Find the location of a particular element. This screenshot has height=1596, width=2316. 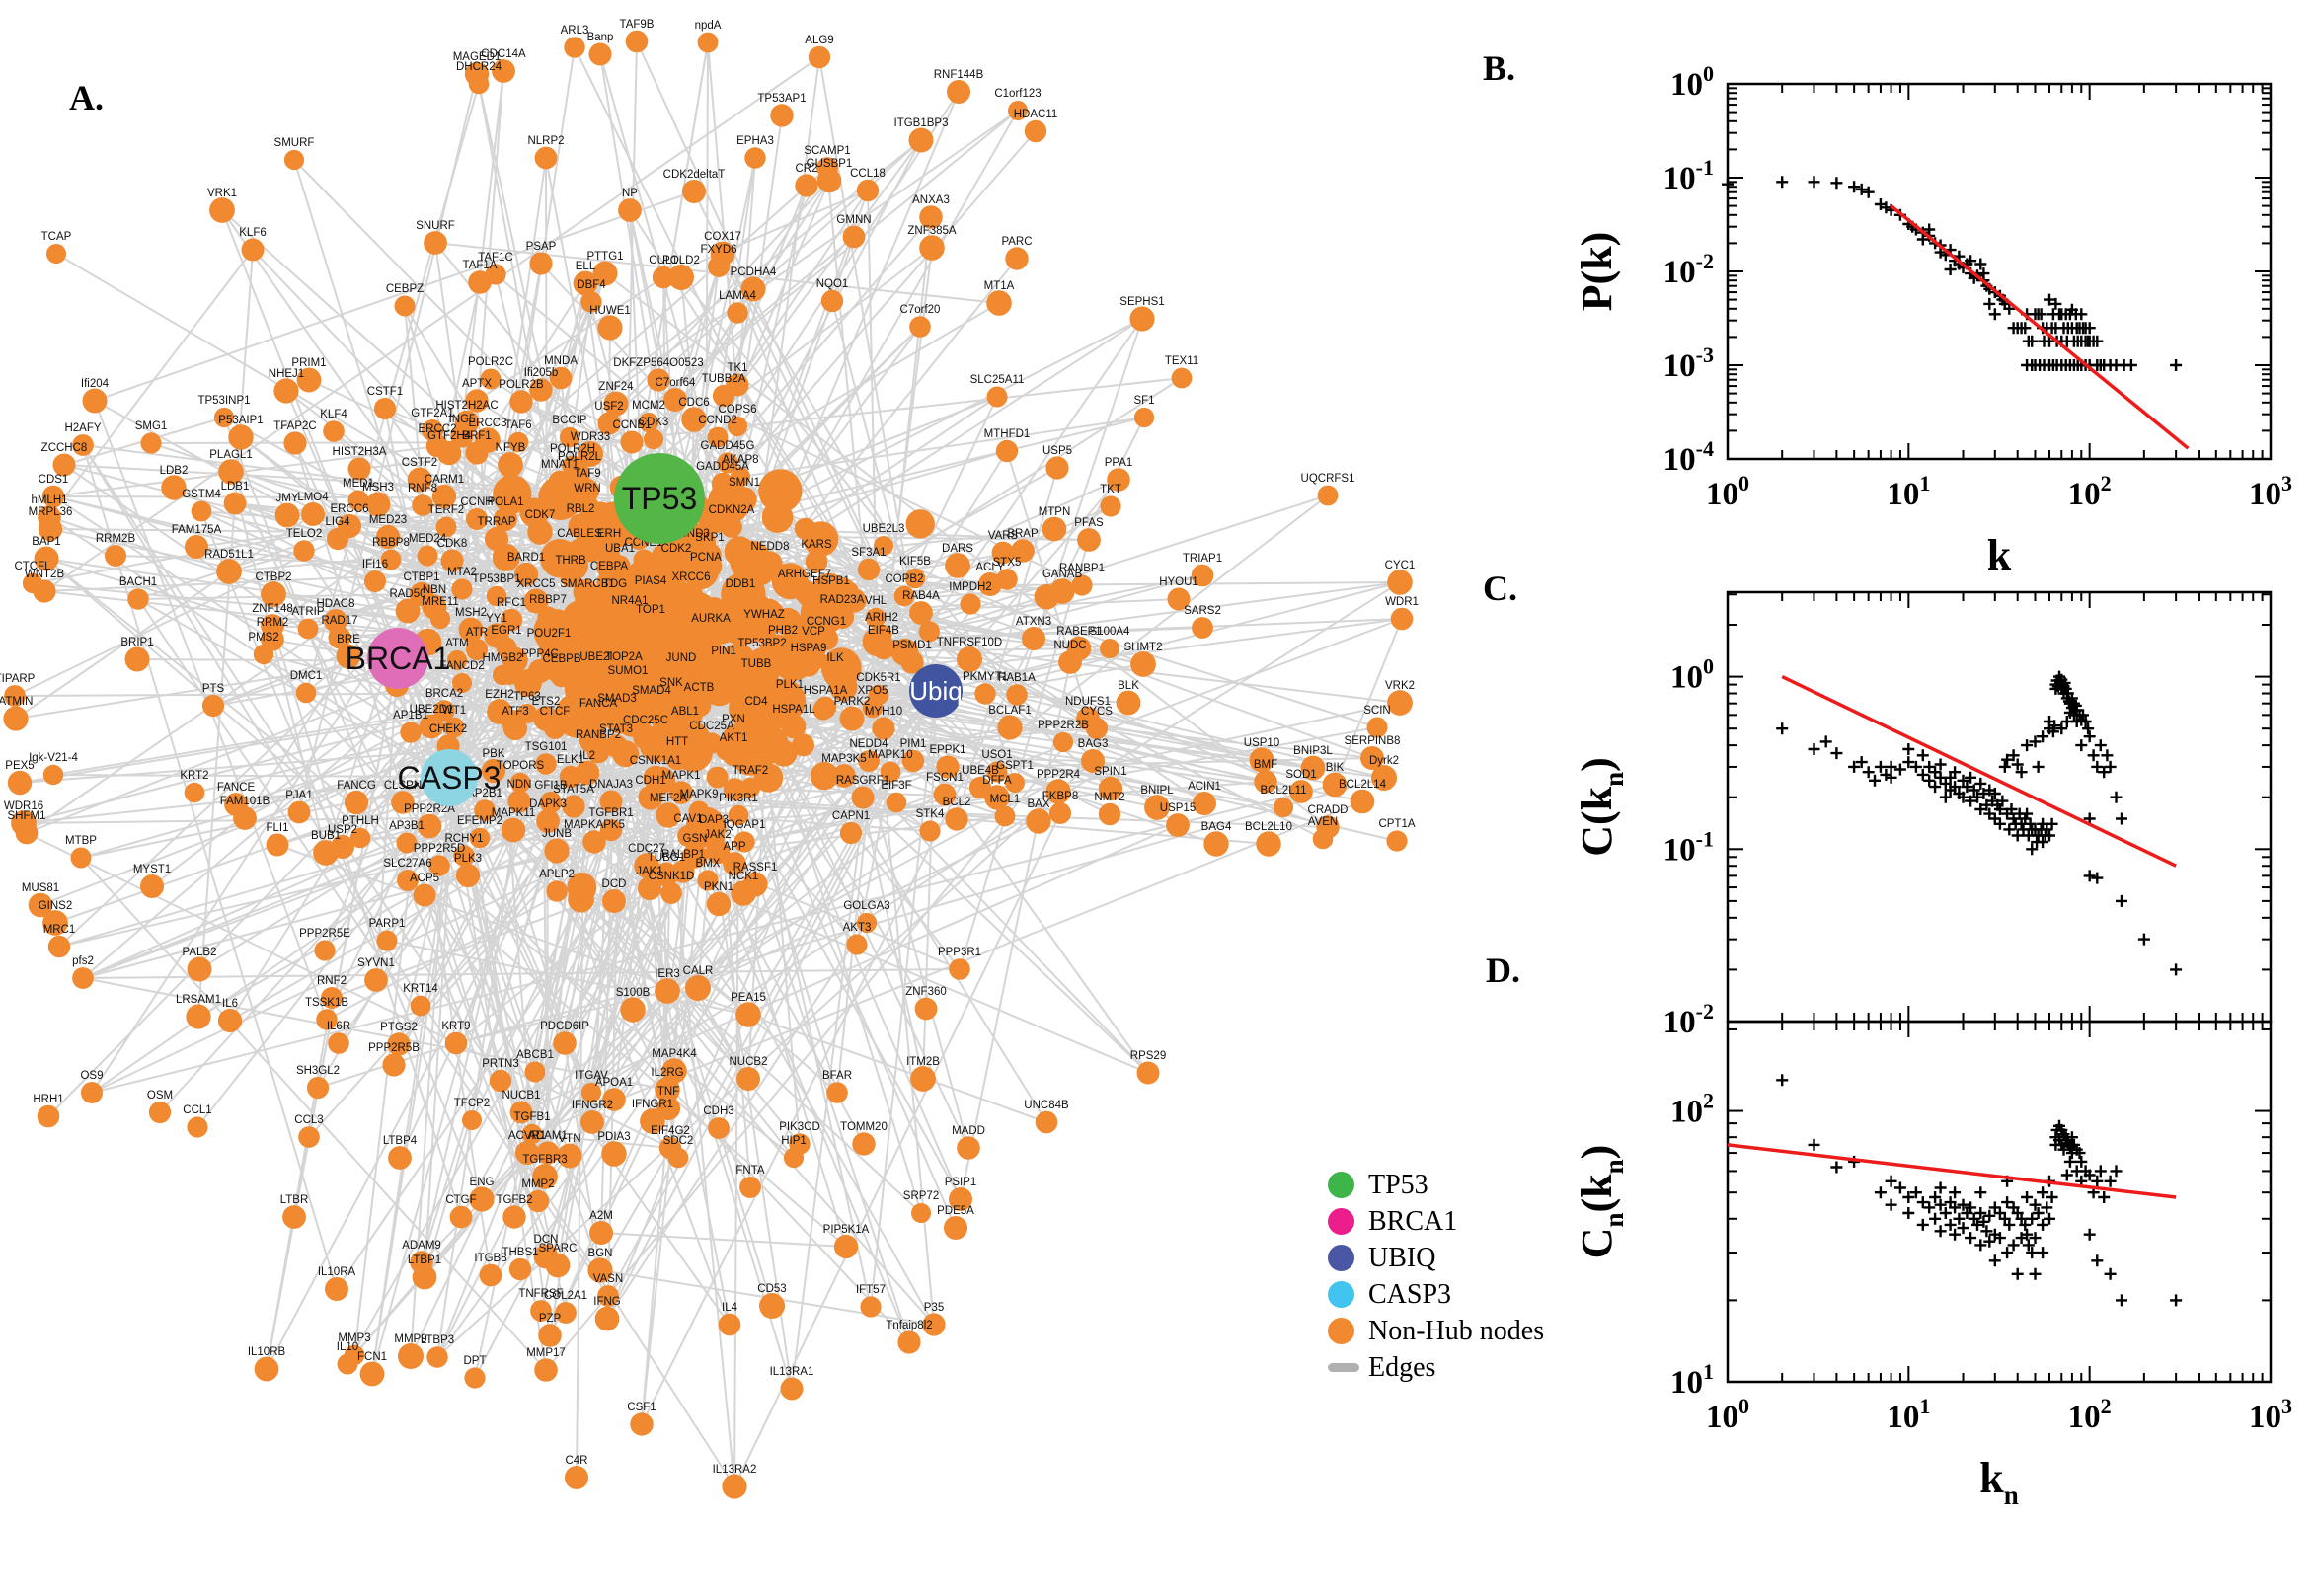

gene-label: PKMYT1 is located at coordinates (985, 677).